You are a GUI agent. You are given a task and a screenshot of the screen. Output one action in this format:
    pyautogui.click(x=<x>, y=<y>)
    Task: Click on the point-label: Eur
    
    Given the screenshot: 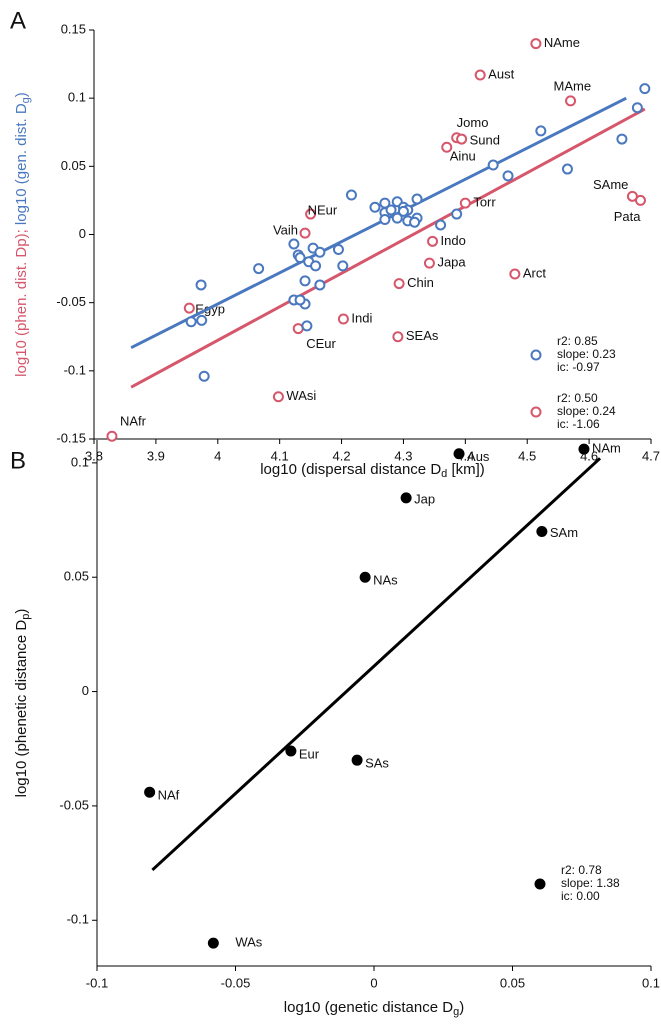 What is the action you would take?
    pyautogui.click(x=309, y=753)
    